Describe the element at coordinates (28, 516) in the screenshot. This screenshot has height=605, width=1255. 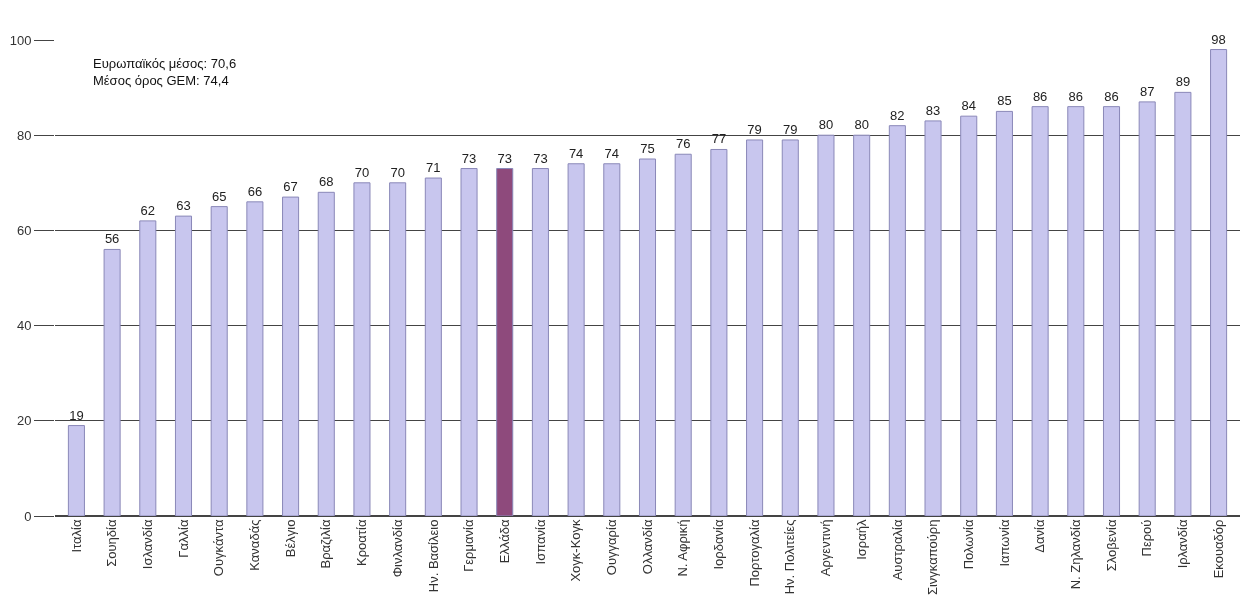
I see `y-tick-label: 0` at that location.